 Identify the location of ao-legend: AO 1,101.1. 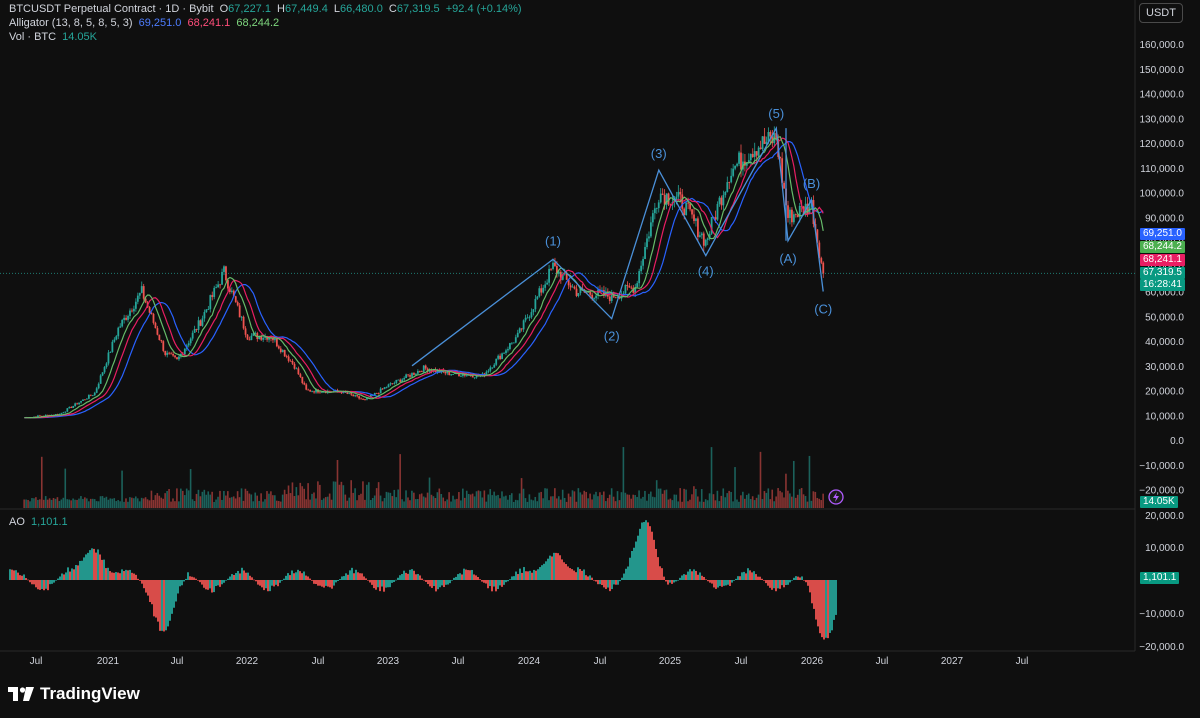
(40, 522).